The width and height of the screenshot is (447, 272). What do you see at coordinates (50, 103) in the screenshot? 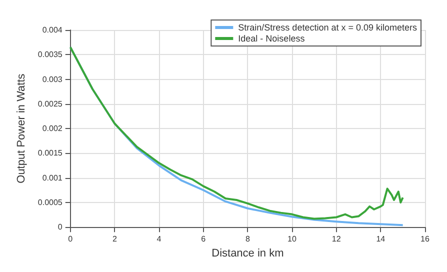
I see `y-tick-label: 0.0025` at bounding box center [50, 103].